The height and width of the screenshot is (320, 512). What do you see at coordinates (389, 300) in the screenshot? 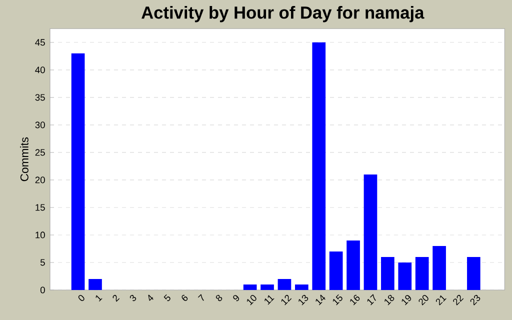
I see `x-tick-label: 18` at bounding box center [389, 300].